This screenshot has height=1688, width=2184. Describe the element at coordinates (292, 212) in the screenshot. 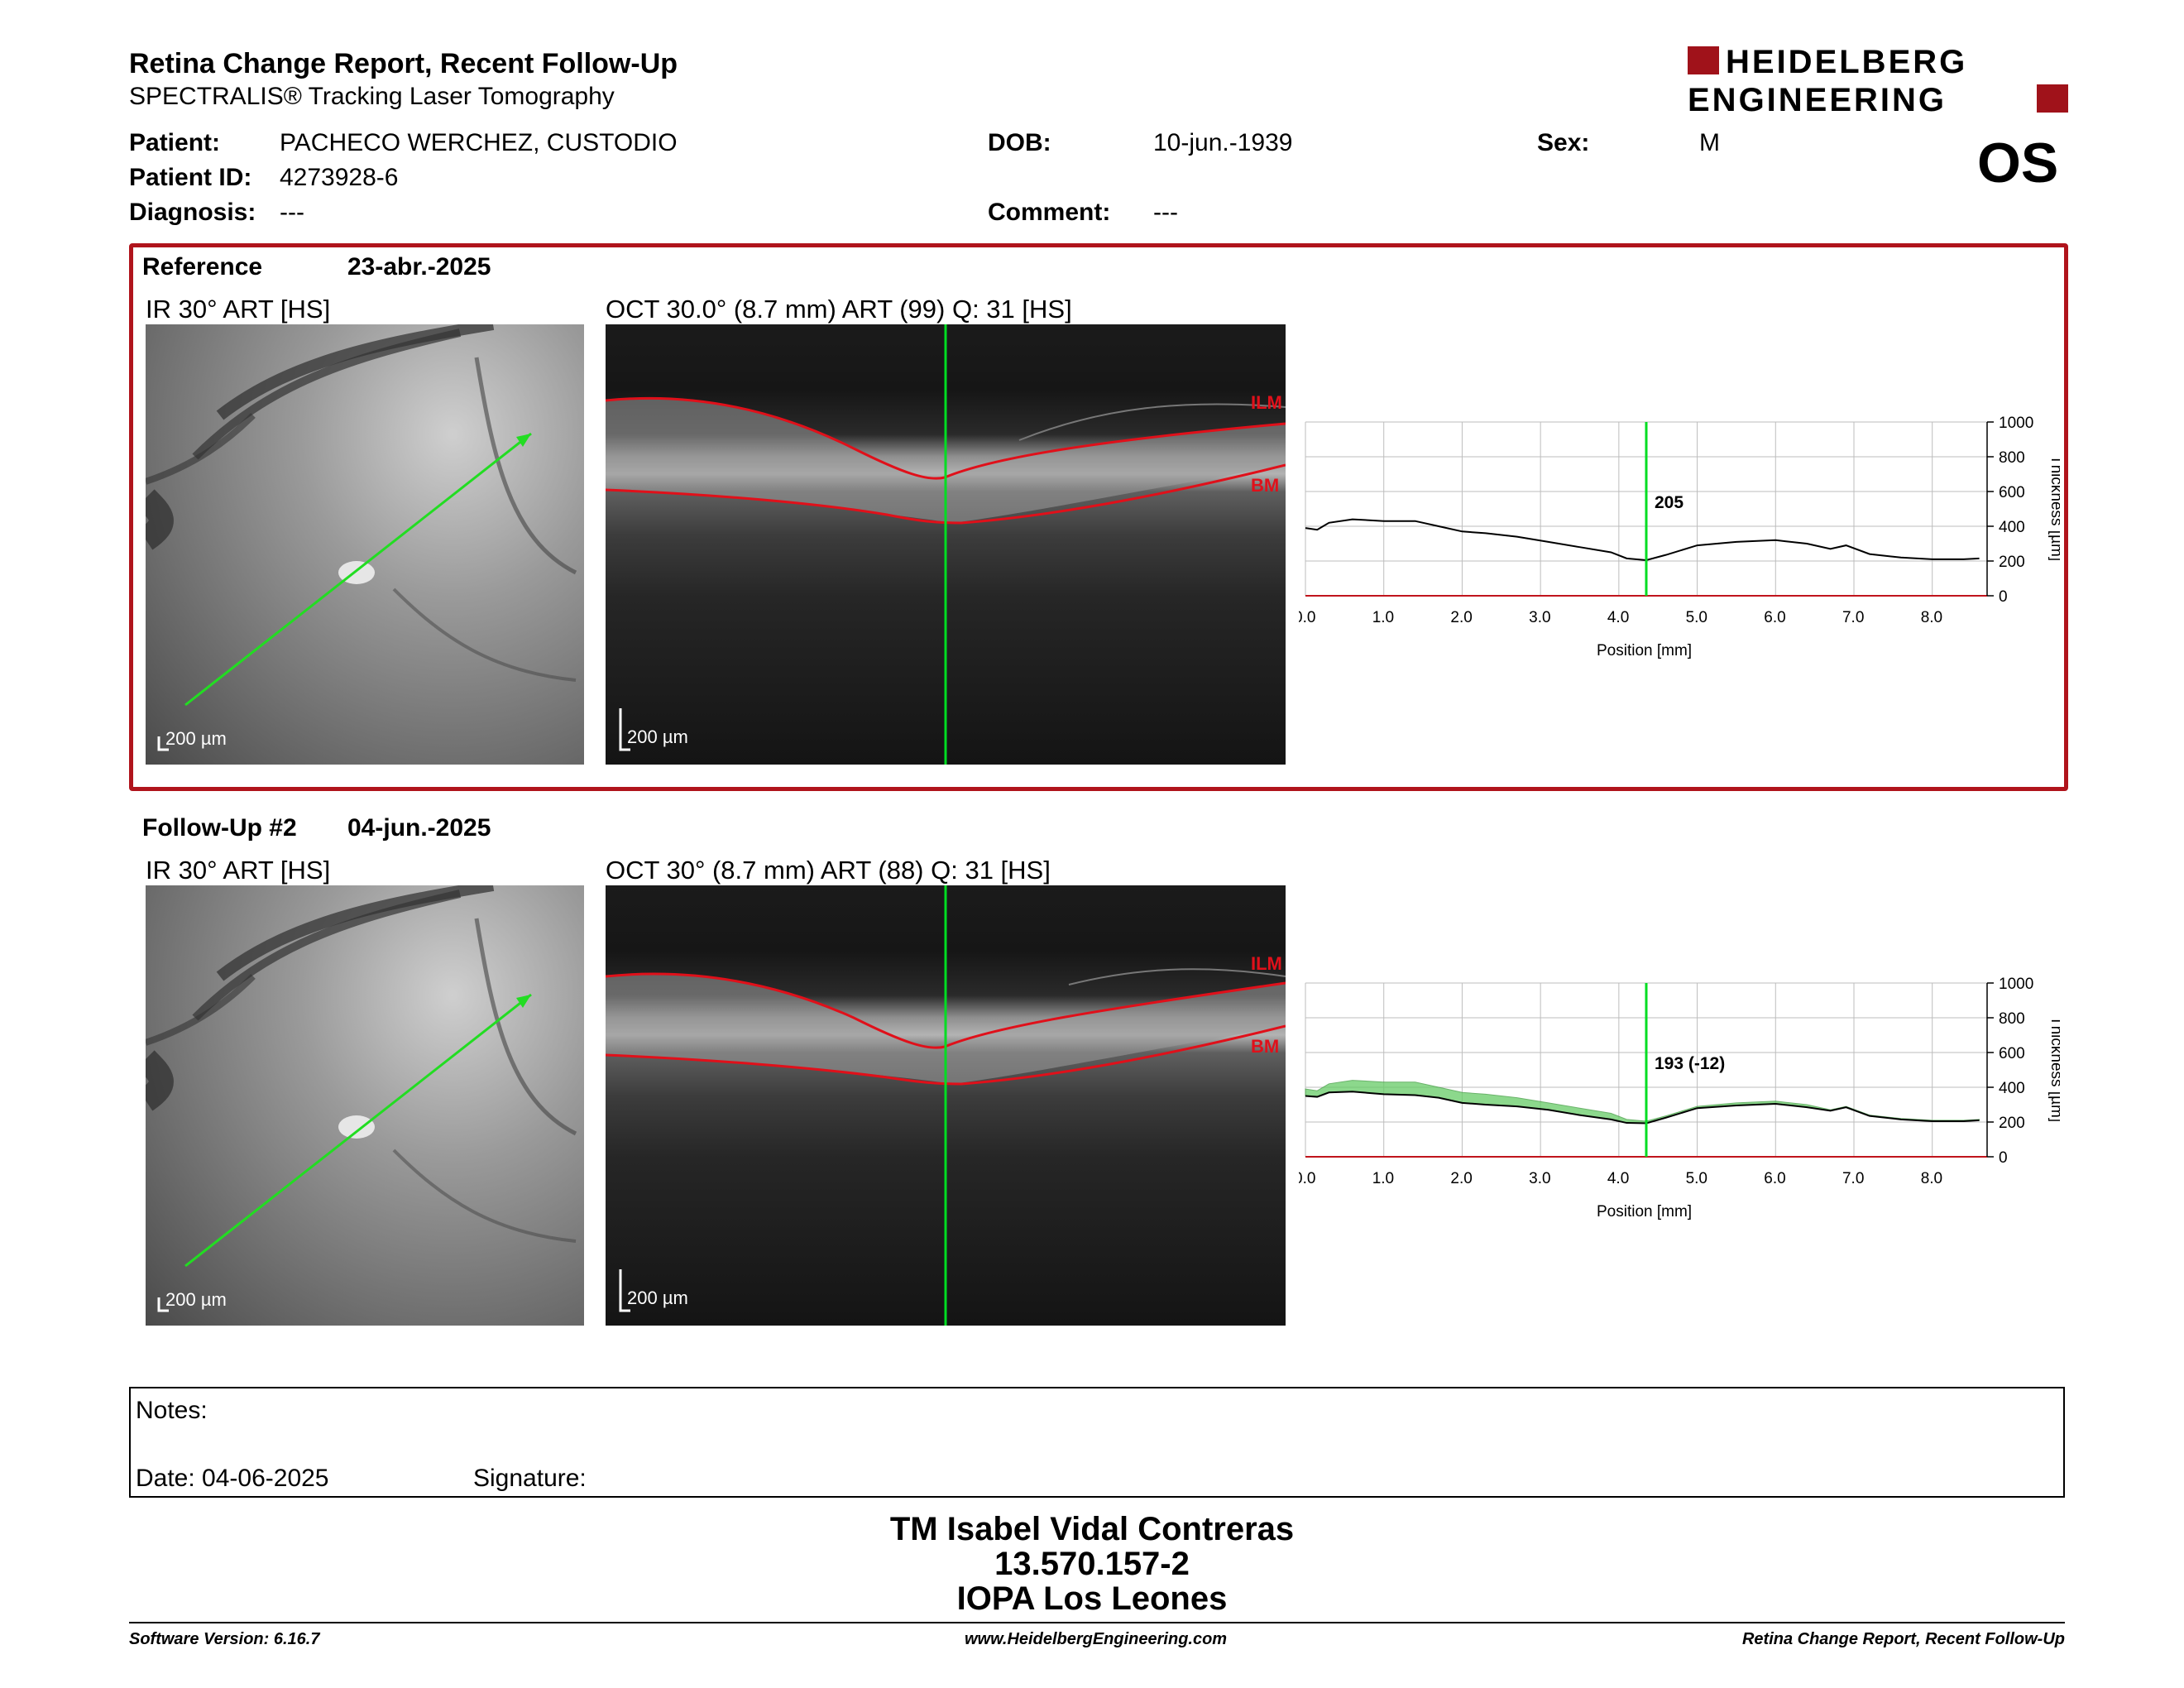

I see `diagnosis-value: ---` at that location.